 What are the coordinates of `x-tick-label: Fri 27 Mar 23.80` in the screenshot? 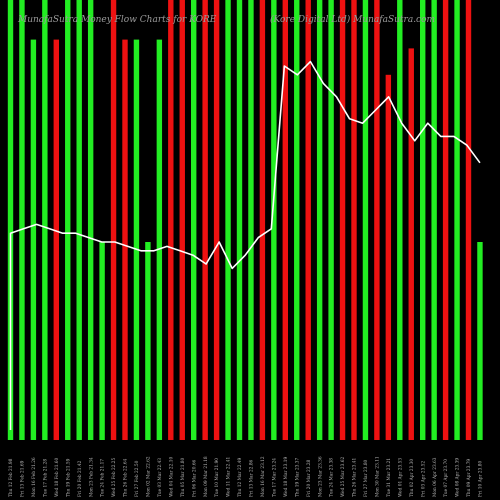 It's located at (366, 478).